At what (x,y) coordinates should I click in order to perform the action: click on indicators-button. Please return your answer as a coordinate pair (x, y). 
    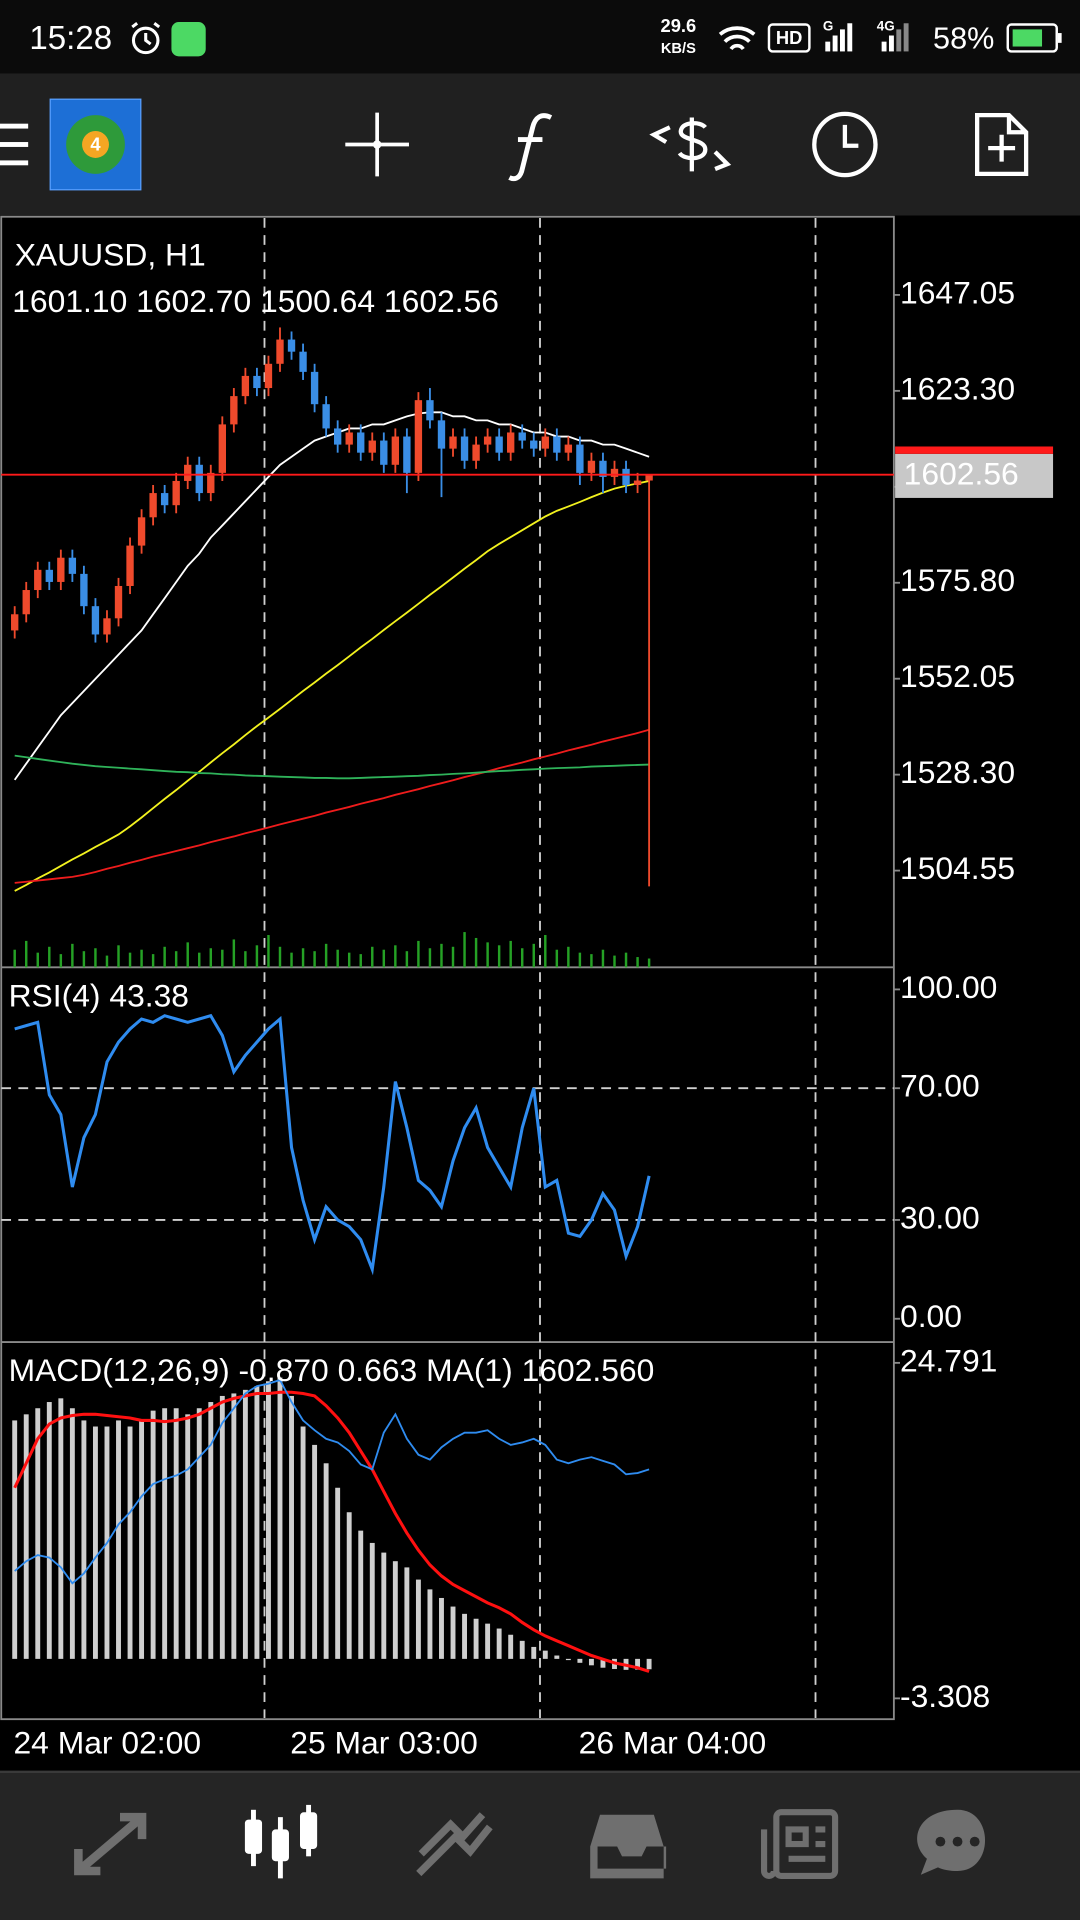
    Looking at the image, I should click on (530, 147).